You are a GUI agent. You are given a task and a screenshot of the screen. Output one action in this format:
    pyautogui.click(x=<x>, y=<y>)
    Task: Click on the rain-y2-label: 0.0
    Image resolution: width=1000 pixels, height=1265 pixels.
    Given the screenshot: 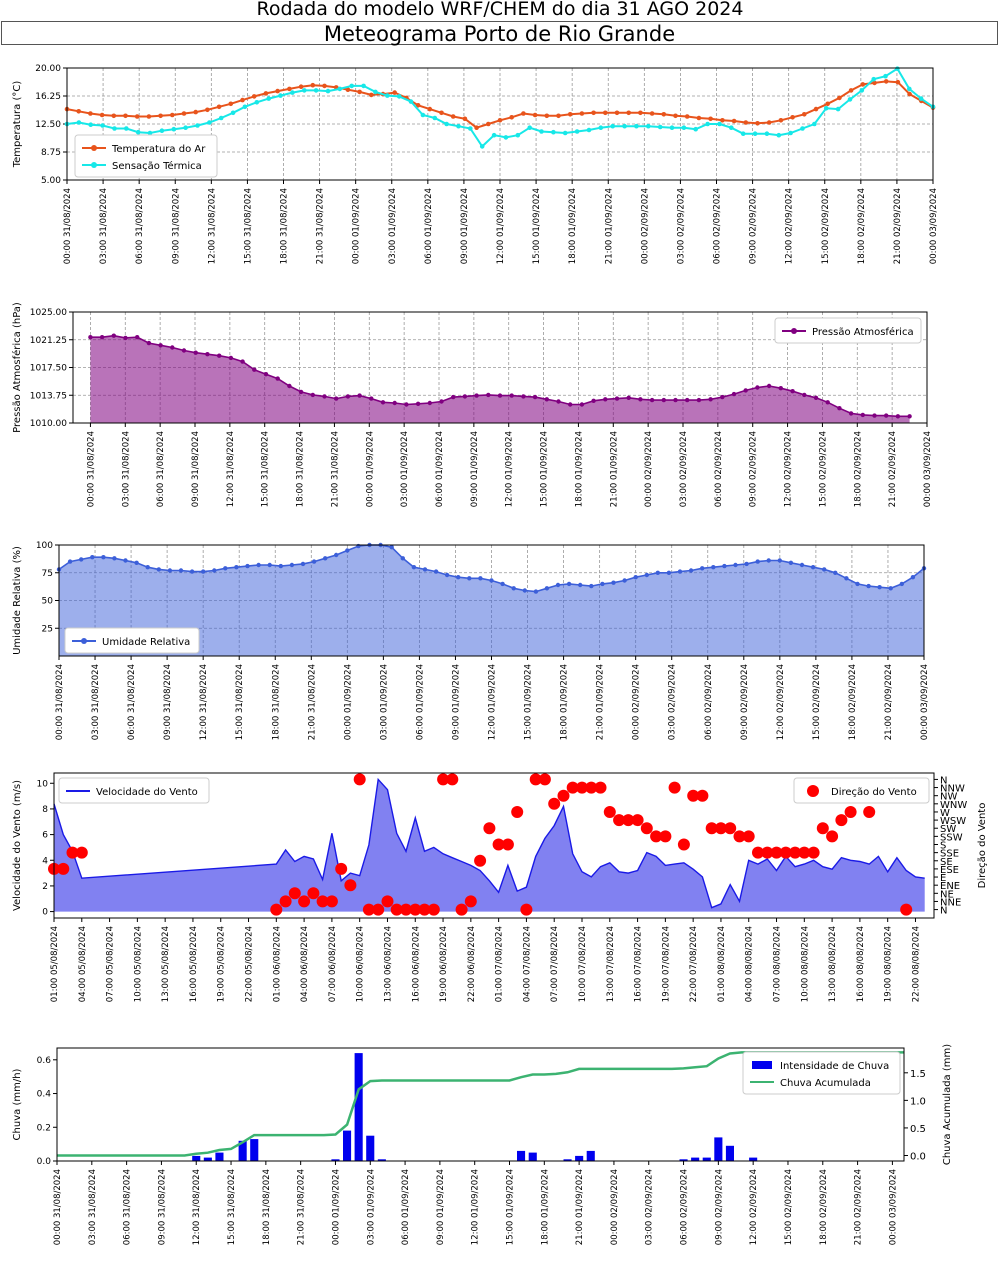 What is the action you would take?
    pyautogui.click(x=918, y=1156)
    